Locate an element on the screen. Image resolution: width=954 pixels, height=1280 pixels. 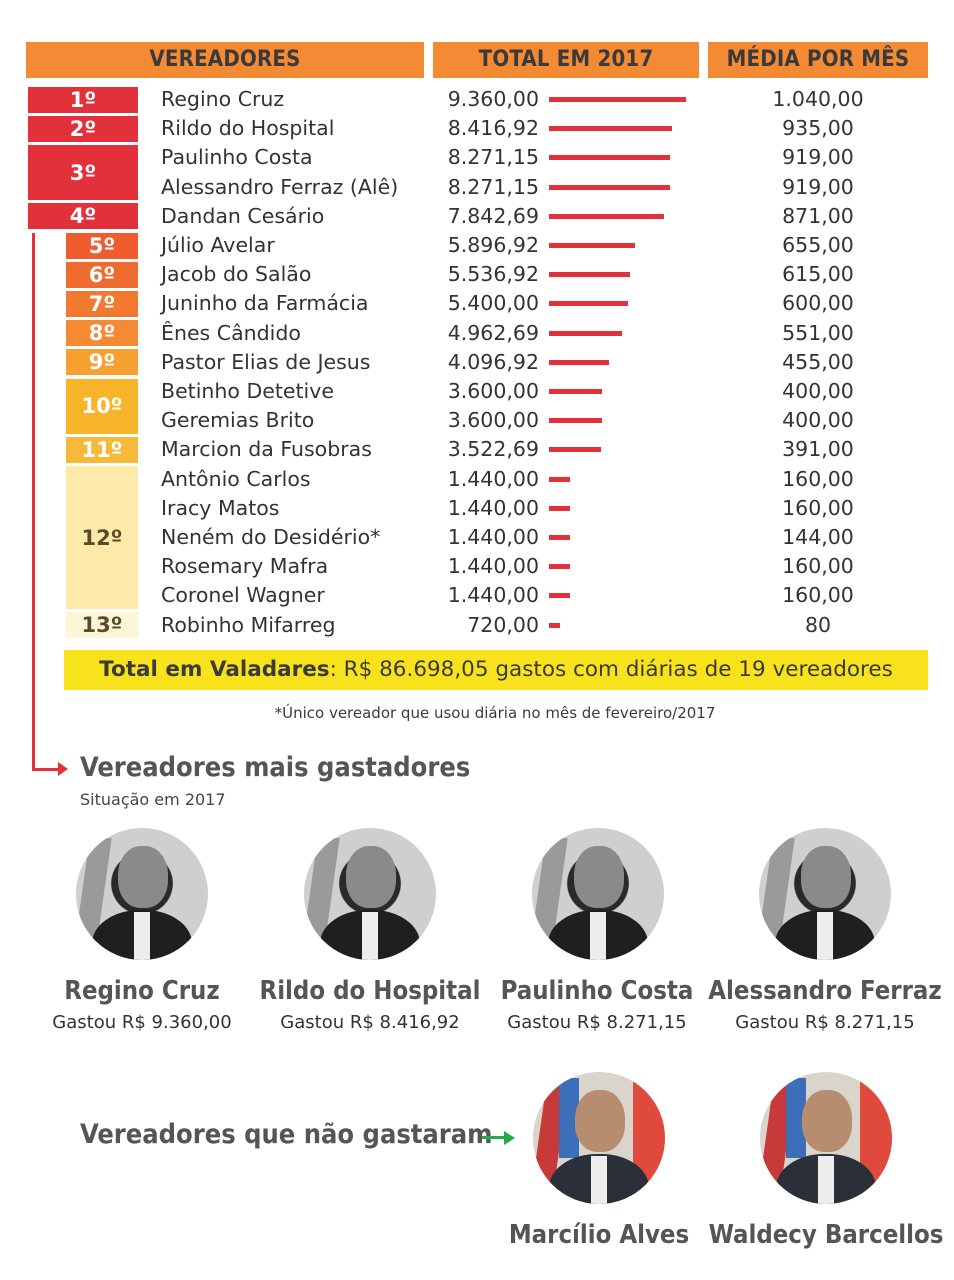
top-spender-name: Paulinho Costa is located at coordinates (597, 991).